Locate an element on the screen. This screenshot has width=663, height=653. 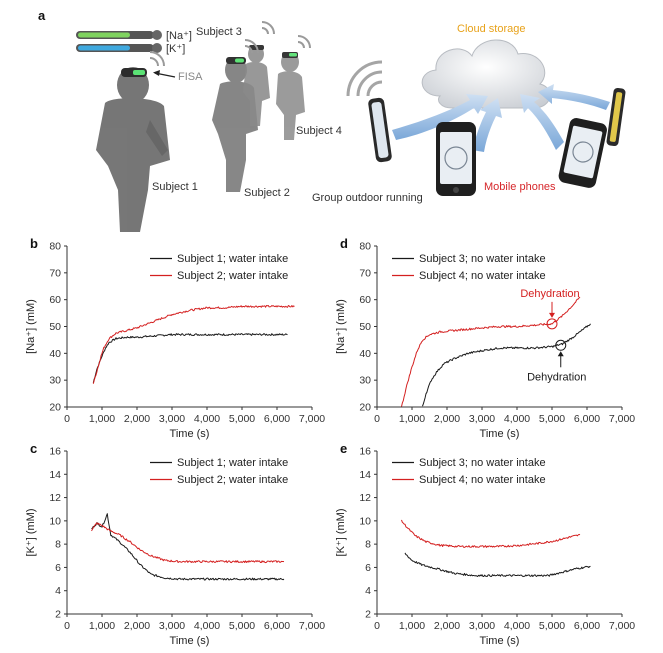
na-bar is located at coordinates (104, 35).